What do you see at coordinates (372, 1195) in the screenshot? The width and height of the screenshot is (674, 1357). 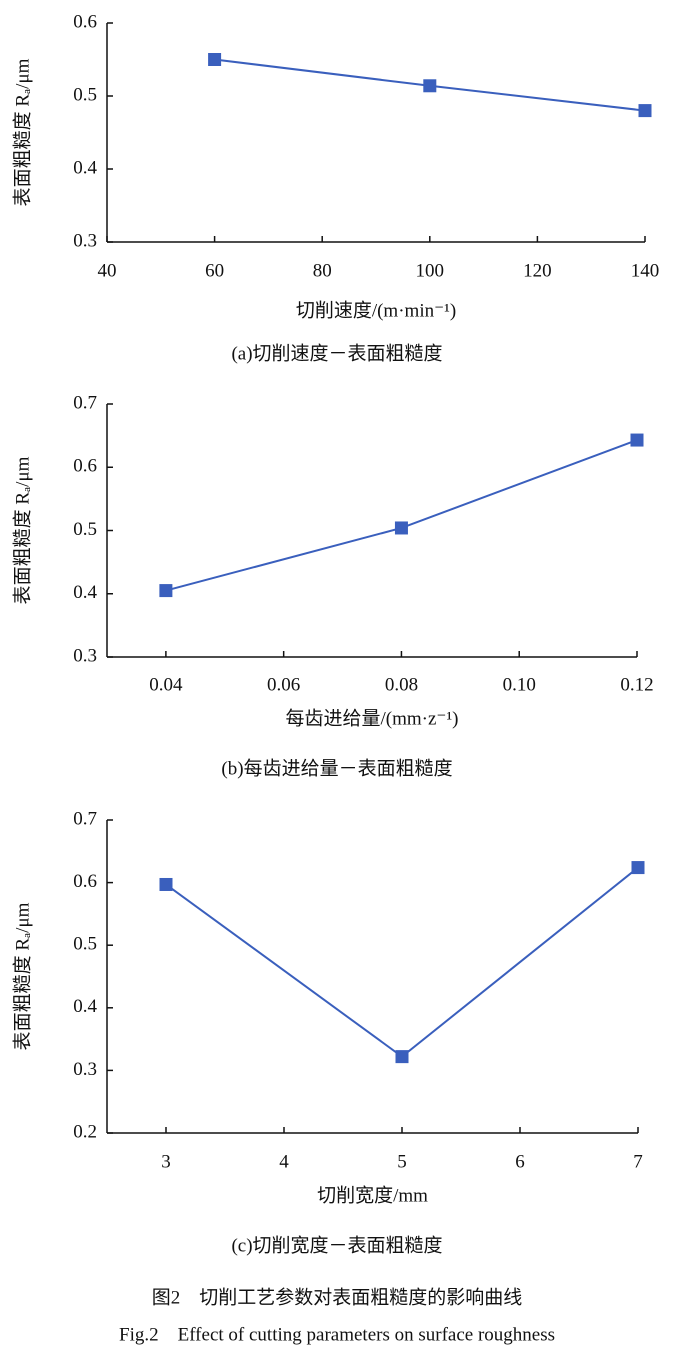 I see `x-axis-label: 切削宽度/mm` at bounding box center [372, 1195].